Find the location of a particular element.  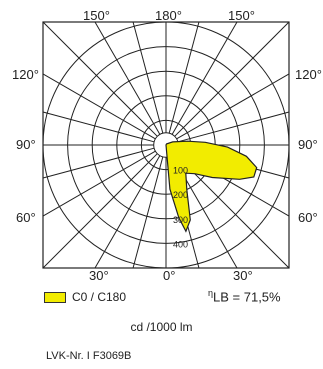

angle-label-left-60: 60° is located at coordinates (26, 217).